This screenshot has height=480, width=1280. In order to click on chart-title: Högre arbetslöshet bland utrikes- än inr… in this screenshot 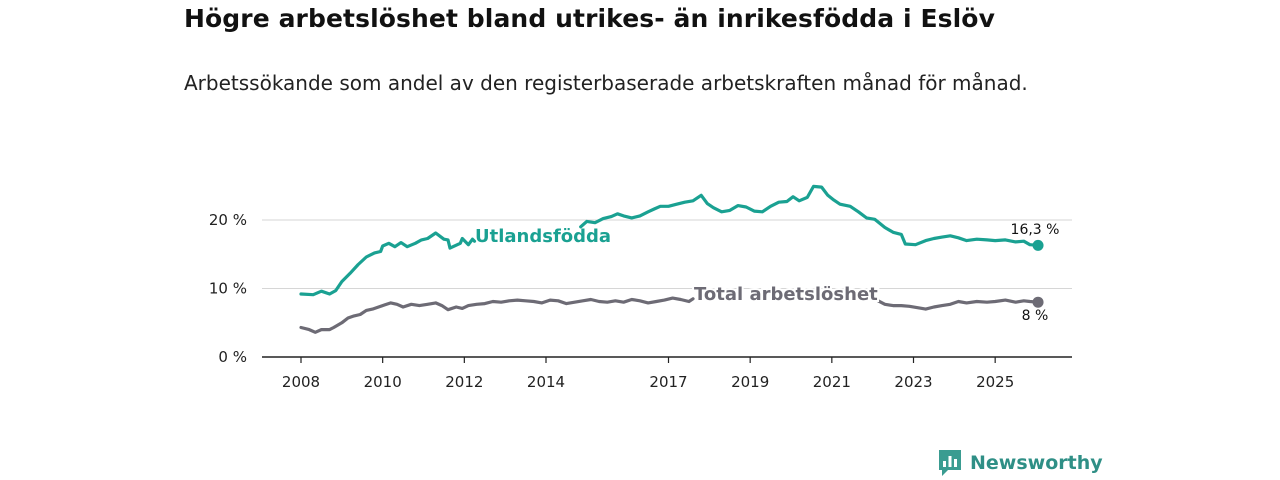, I will do `click(589, 18)`.